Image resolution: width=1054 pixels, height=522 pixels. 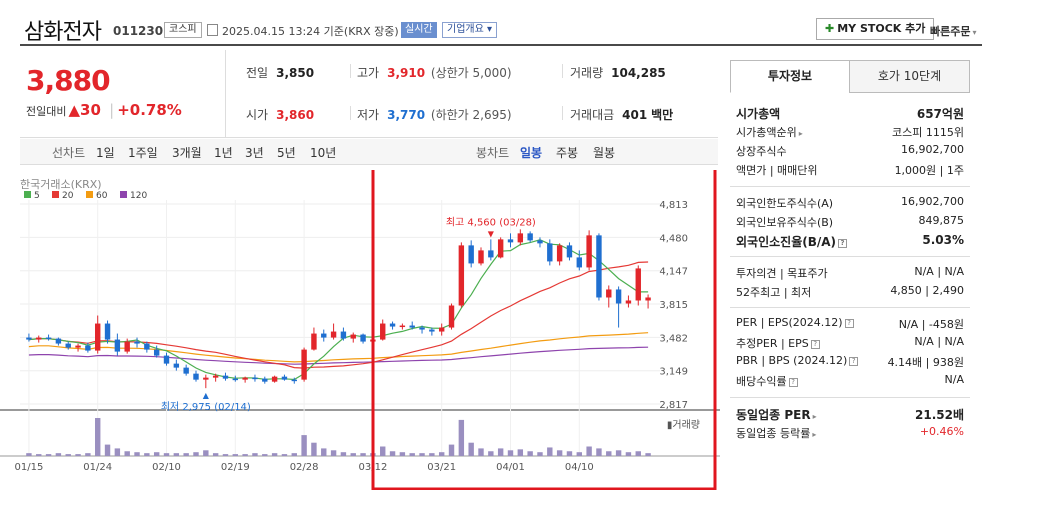 What do you see at coordinates (909, 76) in the screenshot?
I see `tab-order-book: 호가 10단계` at bounding box center [909, 76].